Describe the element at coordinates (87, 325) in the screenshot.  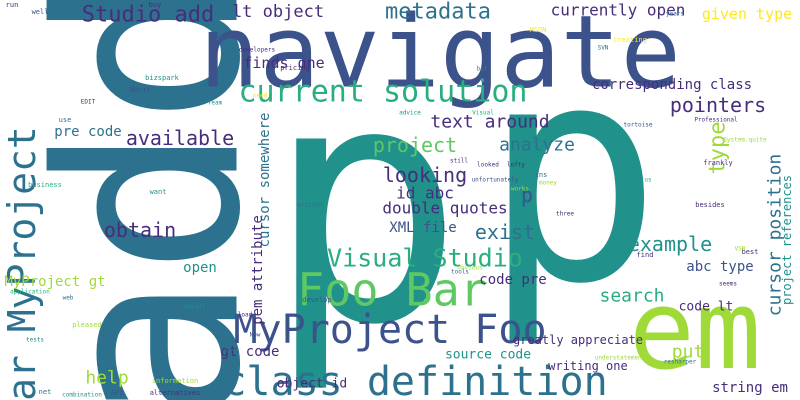
I see `word: pleased` at that location.